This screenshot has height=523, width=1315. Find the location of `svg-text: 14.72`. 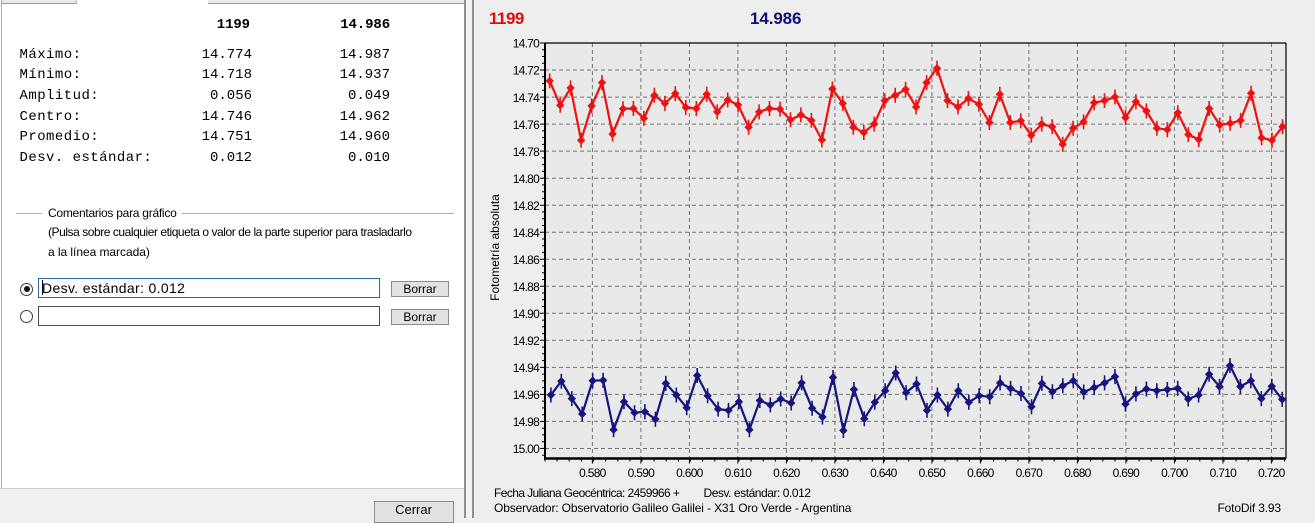

svg-text: 14.72 is located at coordinates (526, 71).